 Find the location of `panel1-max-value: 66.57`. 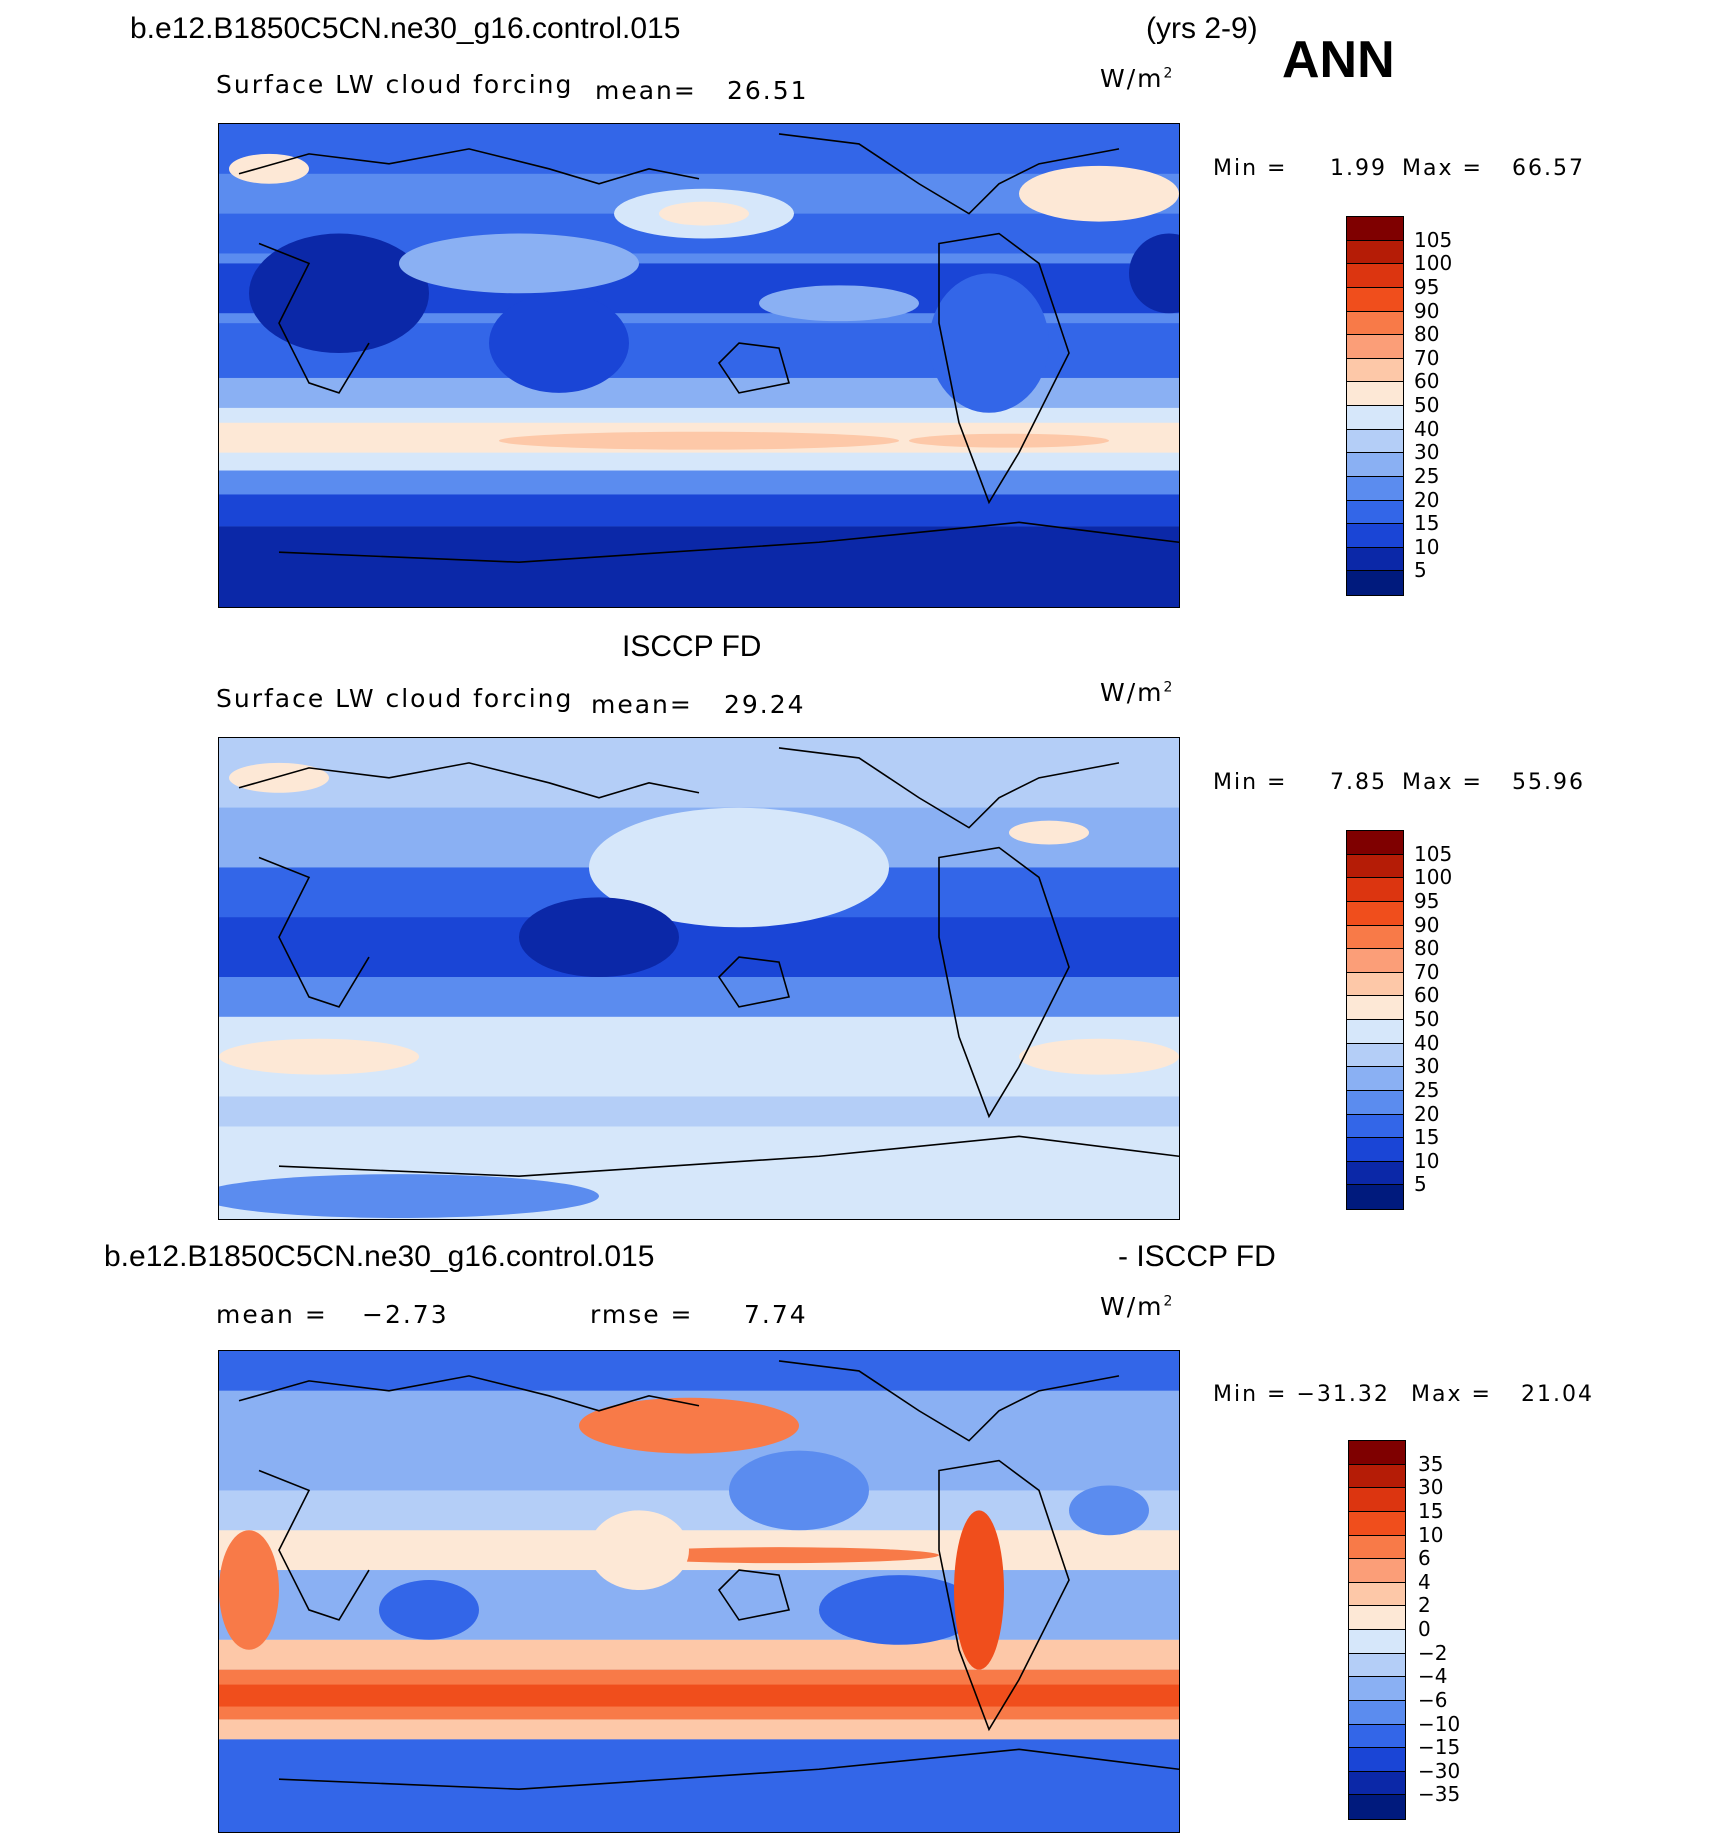

panel1-max-value: 66.57 is located at coordinates (1548, 168).